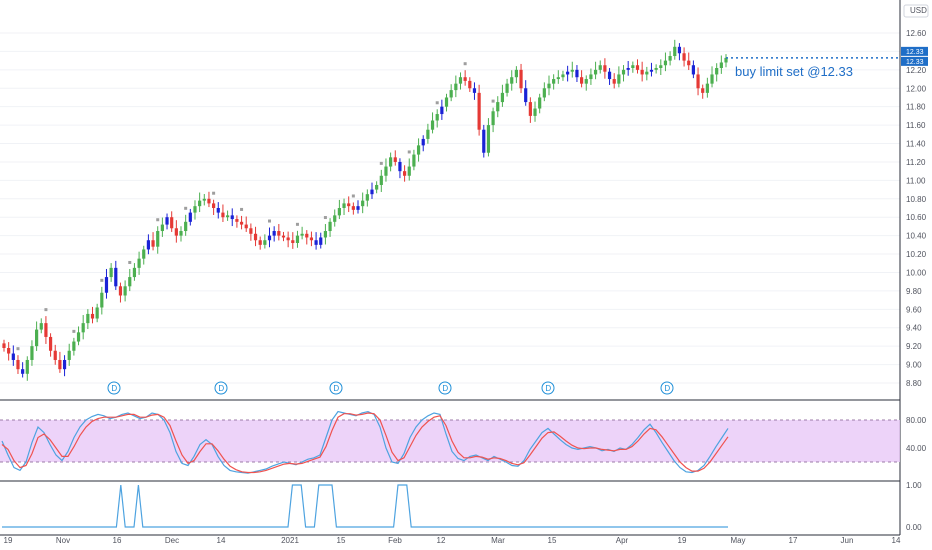  I want to click on stochastic-tick-label: 80.00, so click(916, 420).